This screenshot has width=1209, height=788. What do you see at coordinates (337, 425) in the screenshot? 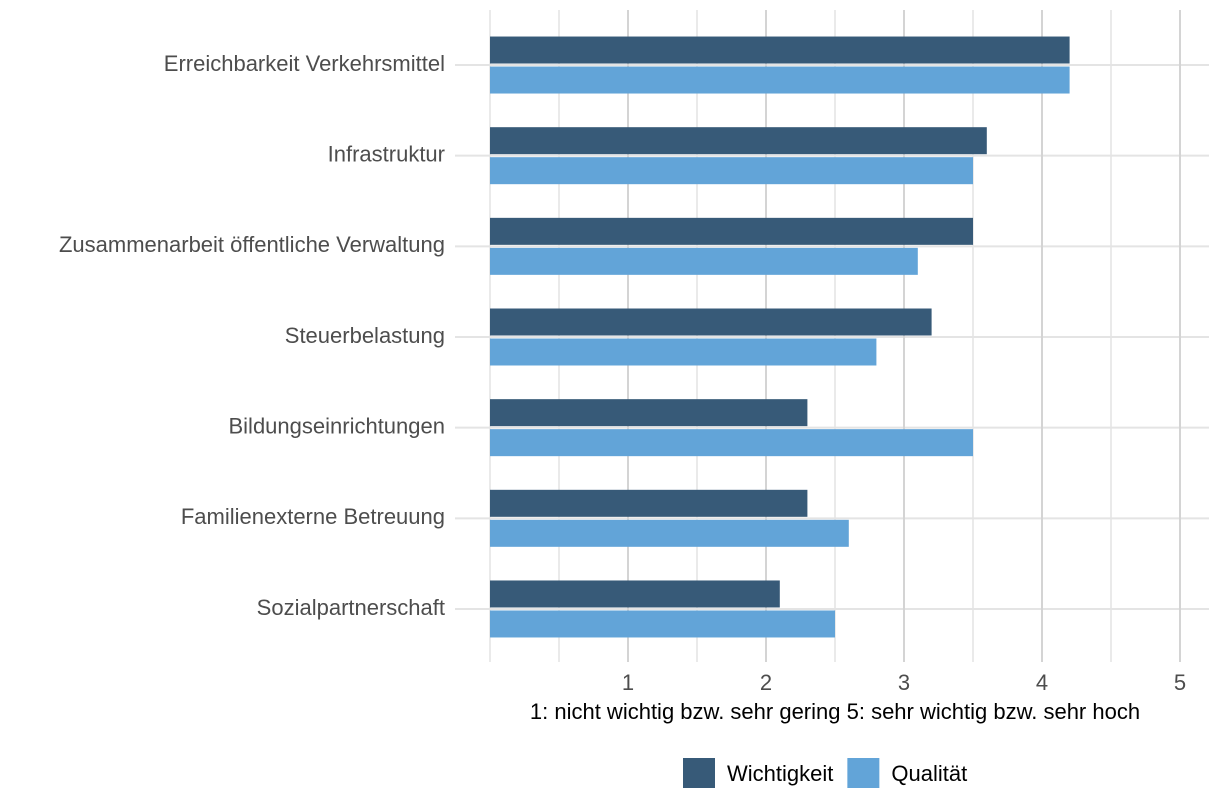
I see `y-tick-label: Bildungseinrichtungen` at bounding box center [337, 425].